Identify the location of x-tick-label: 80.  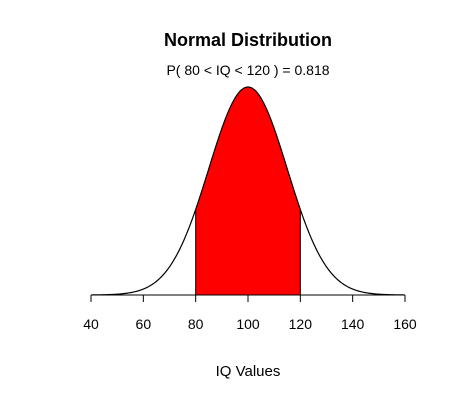
(196, 324).